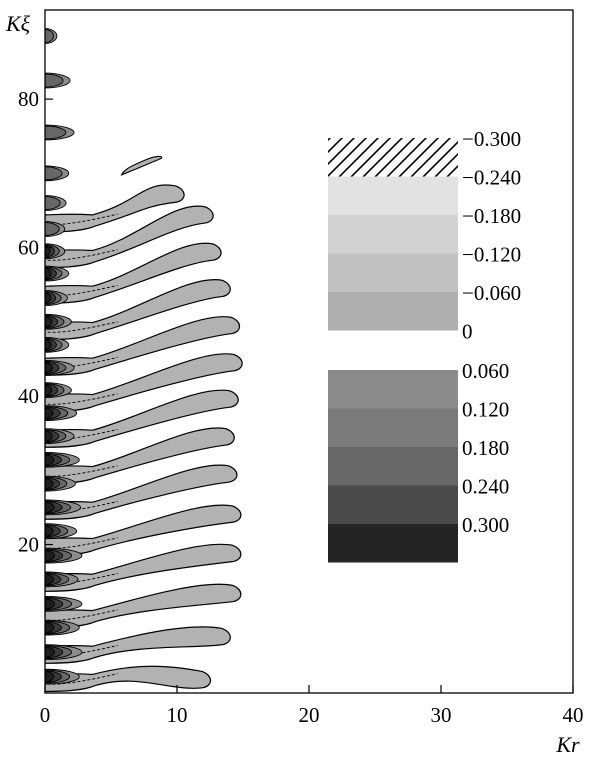  What do you see at coordinates (491, 216) in the screenshot?
I see `legend-label-neg-2: −0.180` at bounding box center [491, 216].